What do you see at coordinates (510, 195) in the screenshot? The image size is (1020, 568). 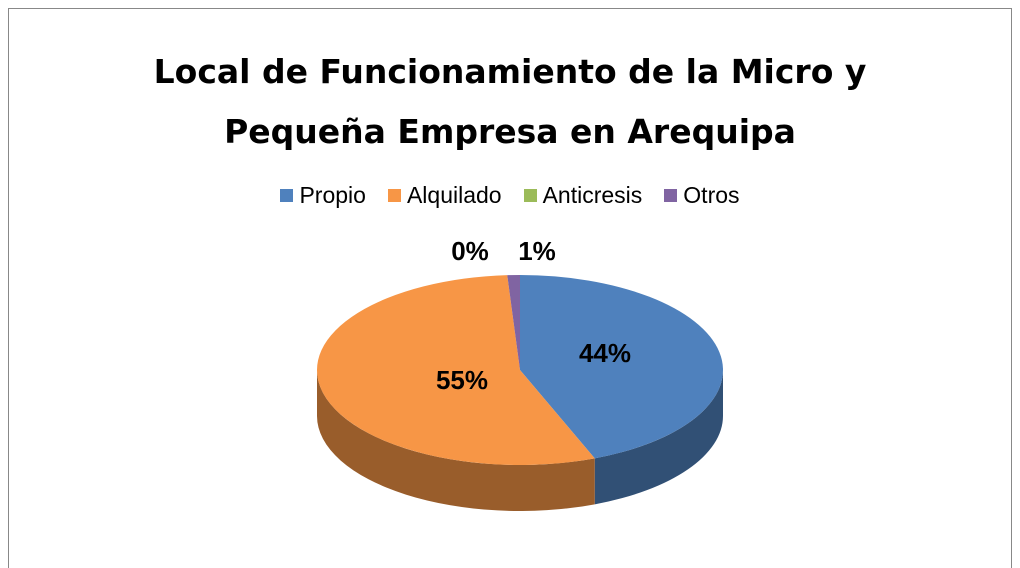 I see `legend: Propio Alquilado Anticresis Otros` at bounding box center [510, 195].